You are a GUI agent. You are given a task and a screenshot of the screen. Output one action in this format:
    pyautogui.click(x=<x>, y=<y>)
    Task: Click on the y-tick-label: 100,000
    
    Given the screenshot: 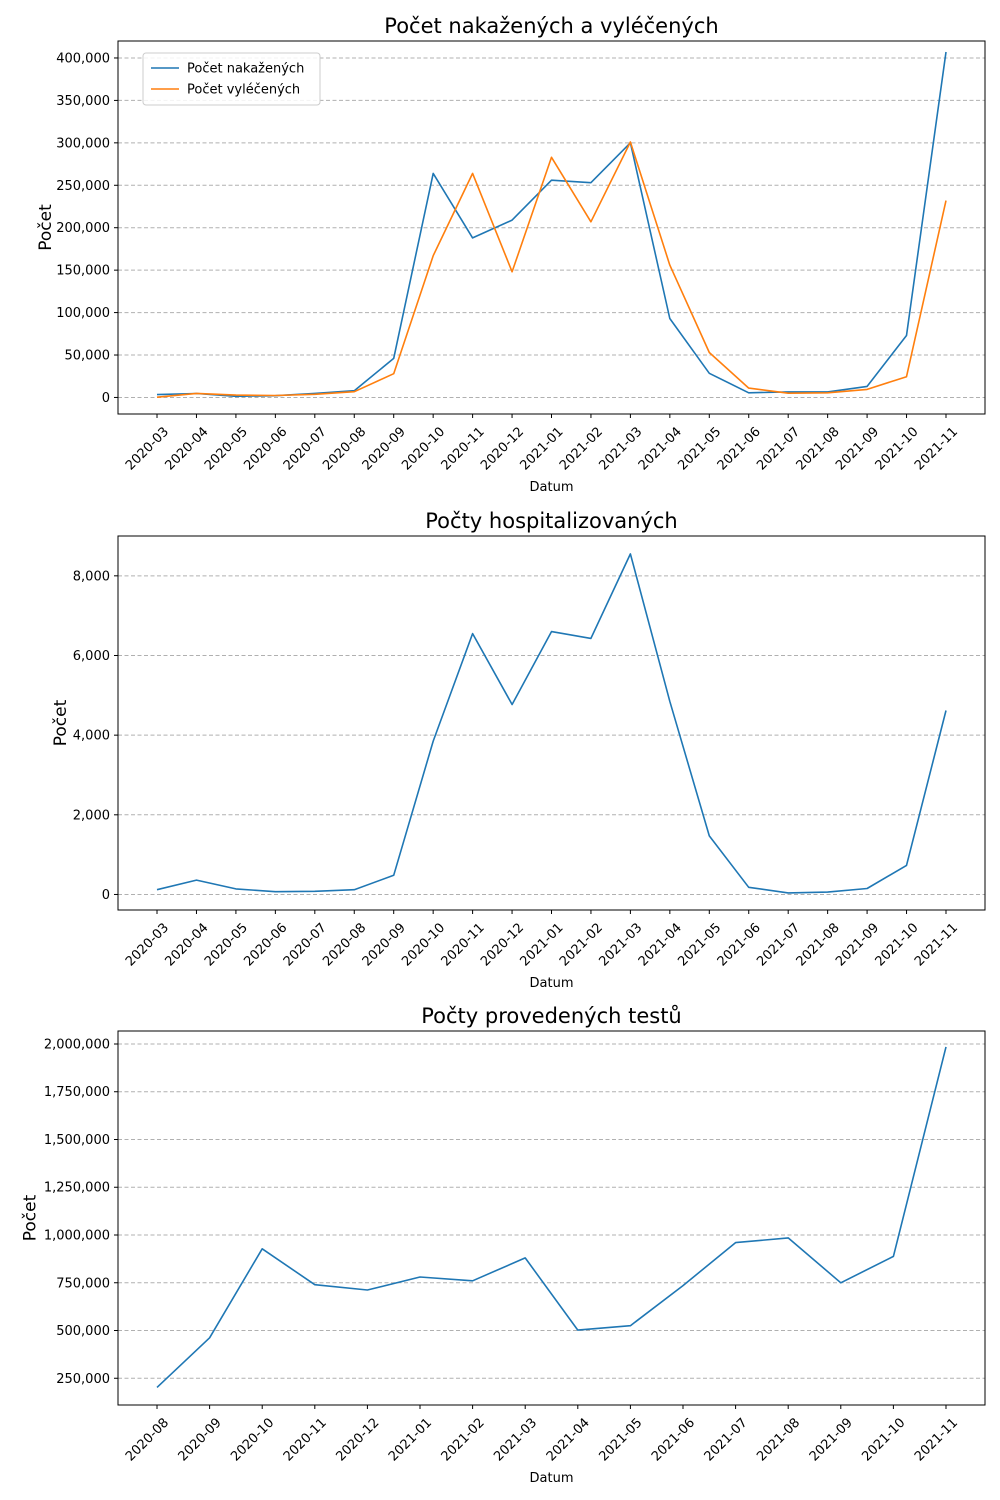 What is the action you would take?
    pyautogui.click(x=83, y=313)
    